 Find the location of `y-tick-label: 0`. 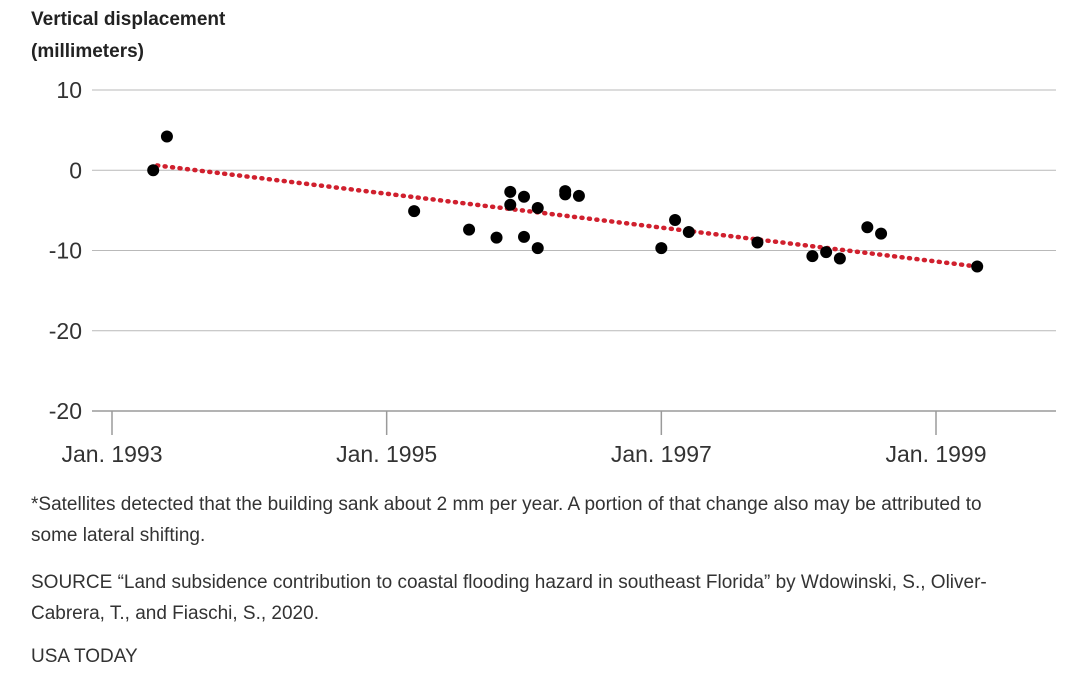

y-tick-label: 0 is located at coordinates (75, 170).